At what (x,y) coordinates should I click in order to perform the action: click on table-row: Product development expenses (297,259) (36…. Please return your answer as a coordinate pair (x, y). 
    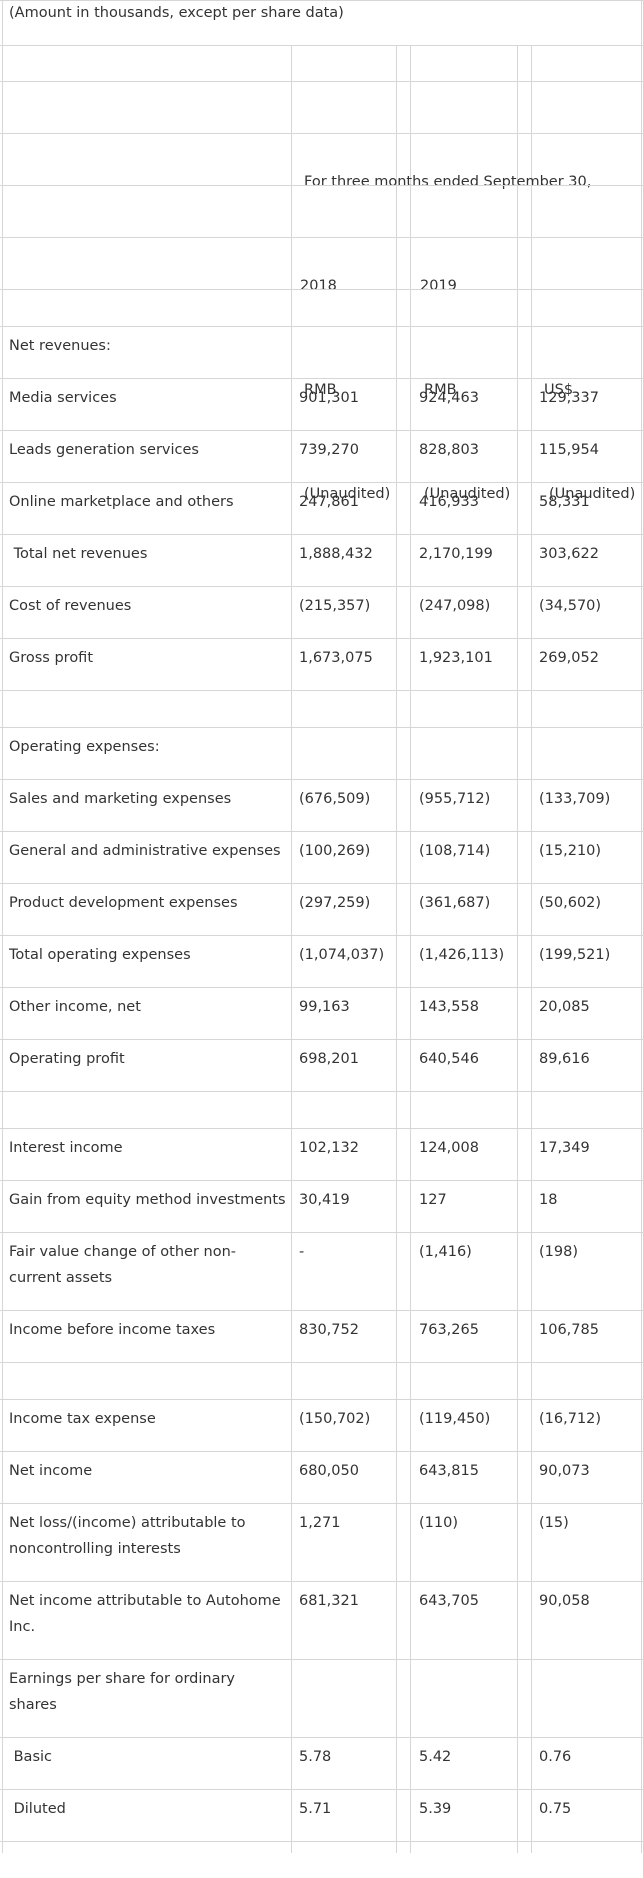
    Looking at the image, I should click on (321, 909).